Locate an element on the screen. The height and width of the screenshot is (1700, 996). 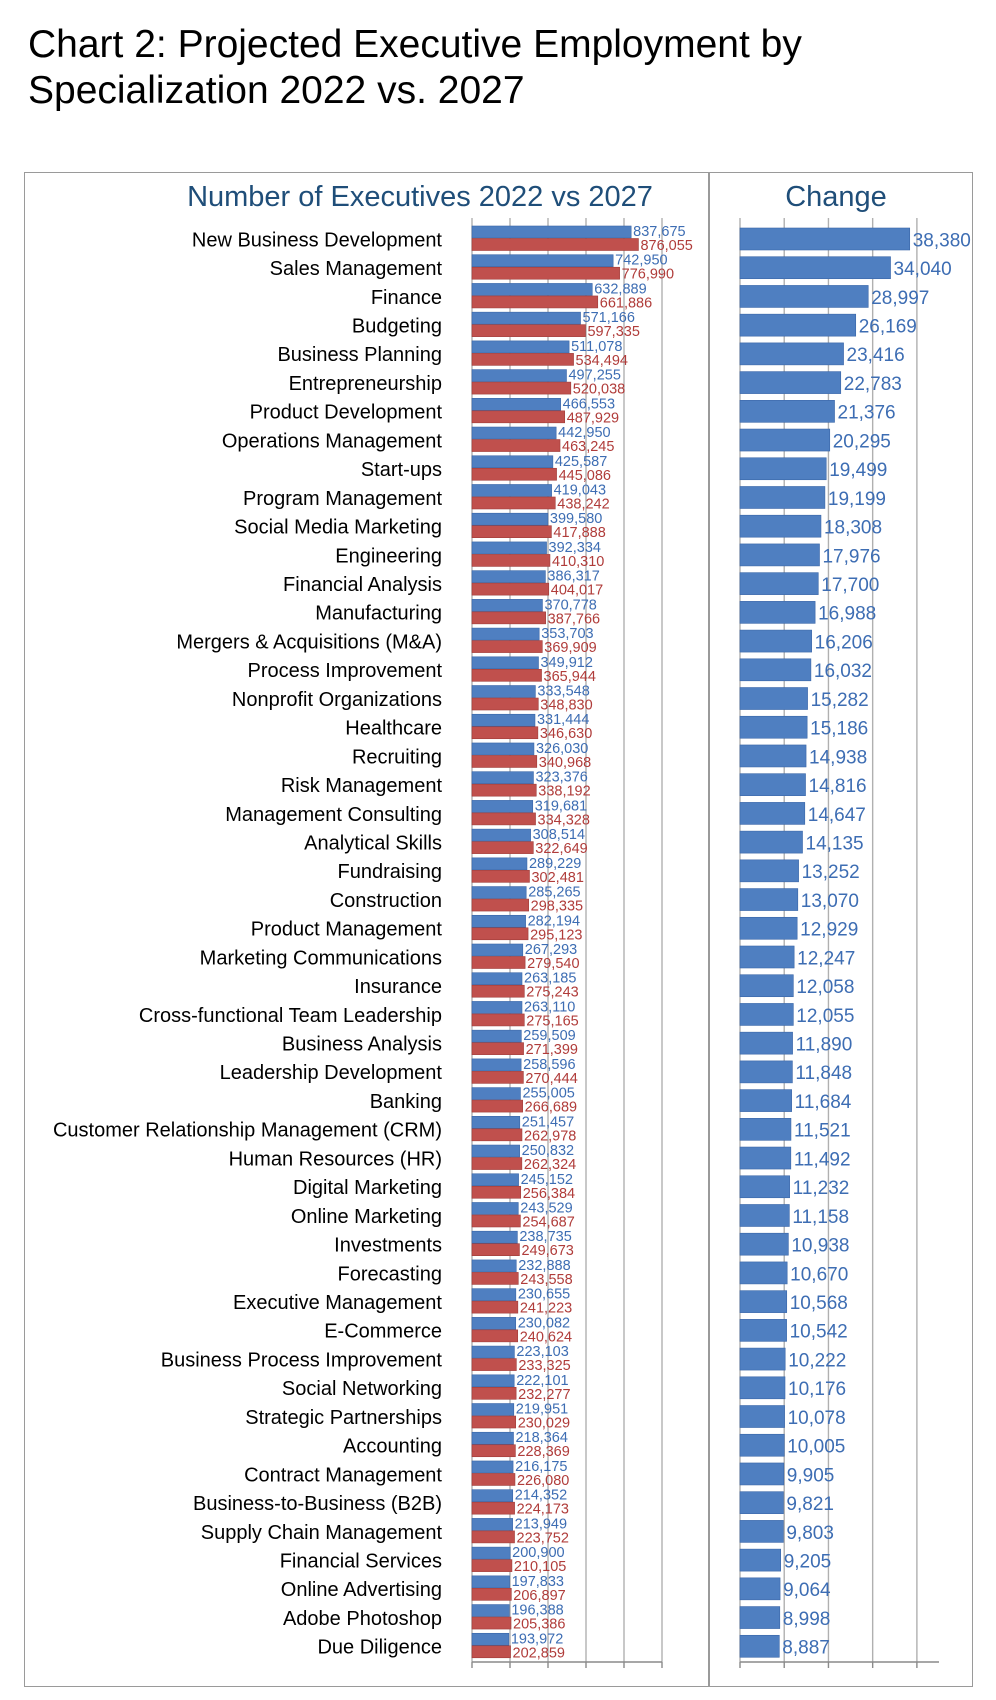
data-label-change: 10,005 is located at coordinates (816, 1447).